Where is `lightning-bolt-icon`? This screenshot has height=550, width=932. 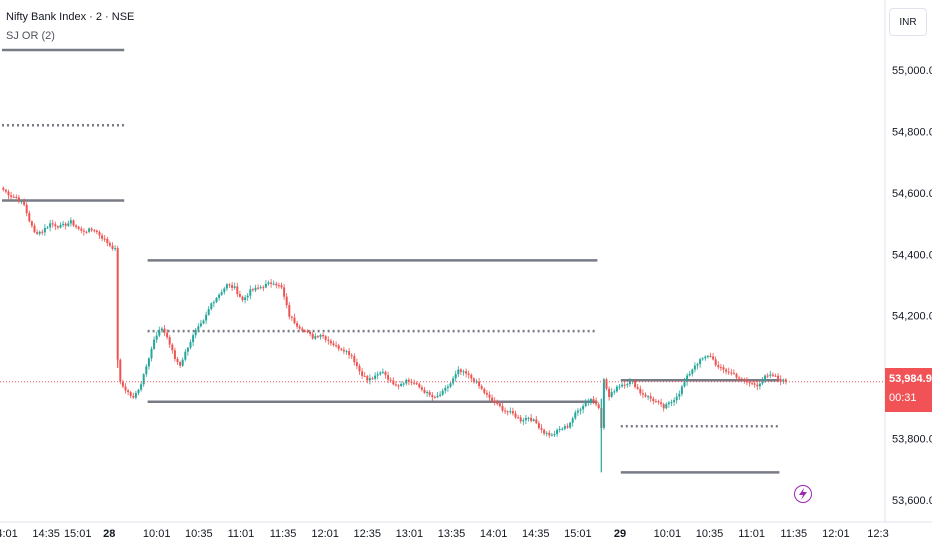 lightning-bolt-icon is located at coordinates (803, 494).